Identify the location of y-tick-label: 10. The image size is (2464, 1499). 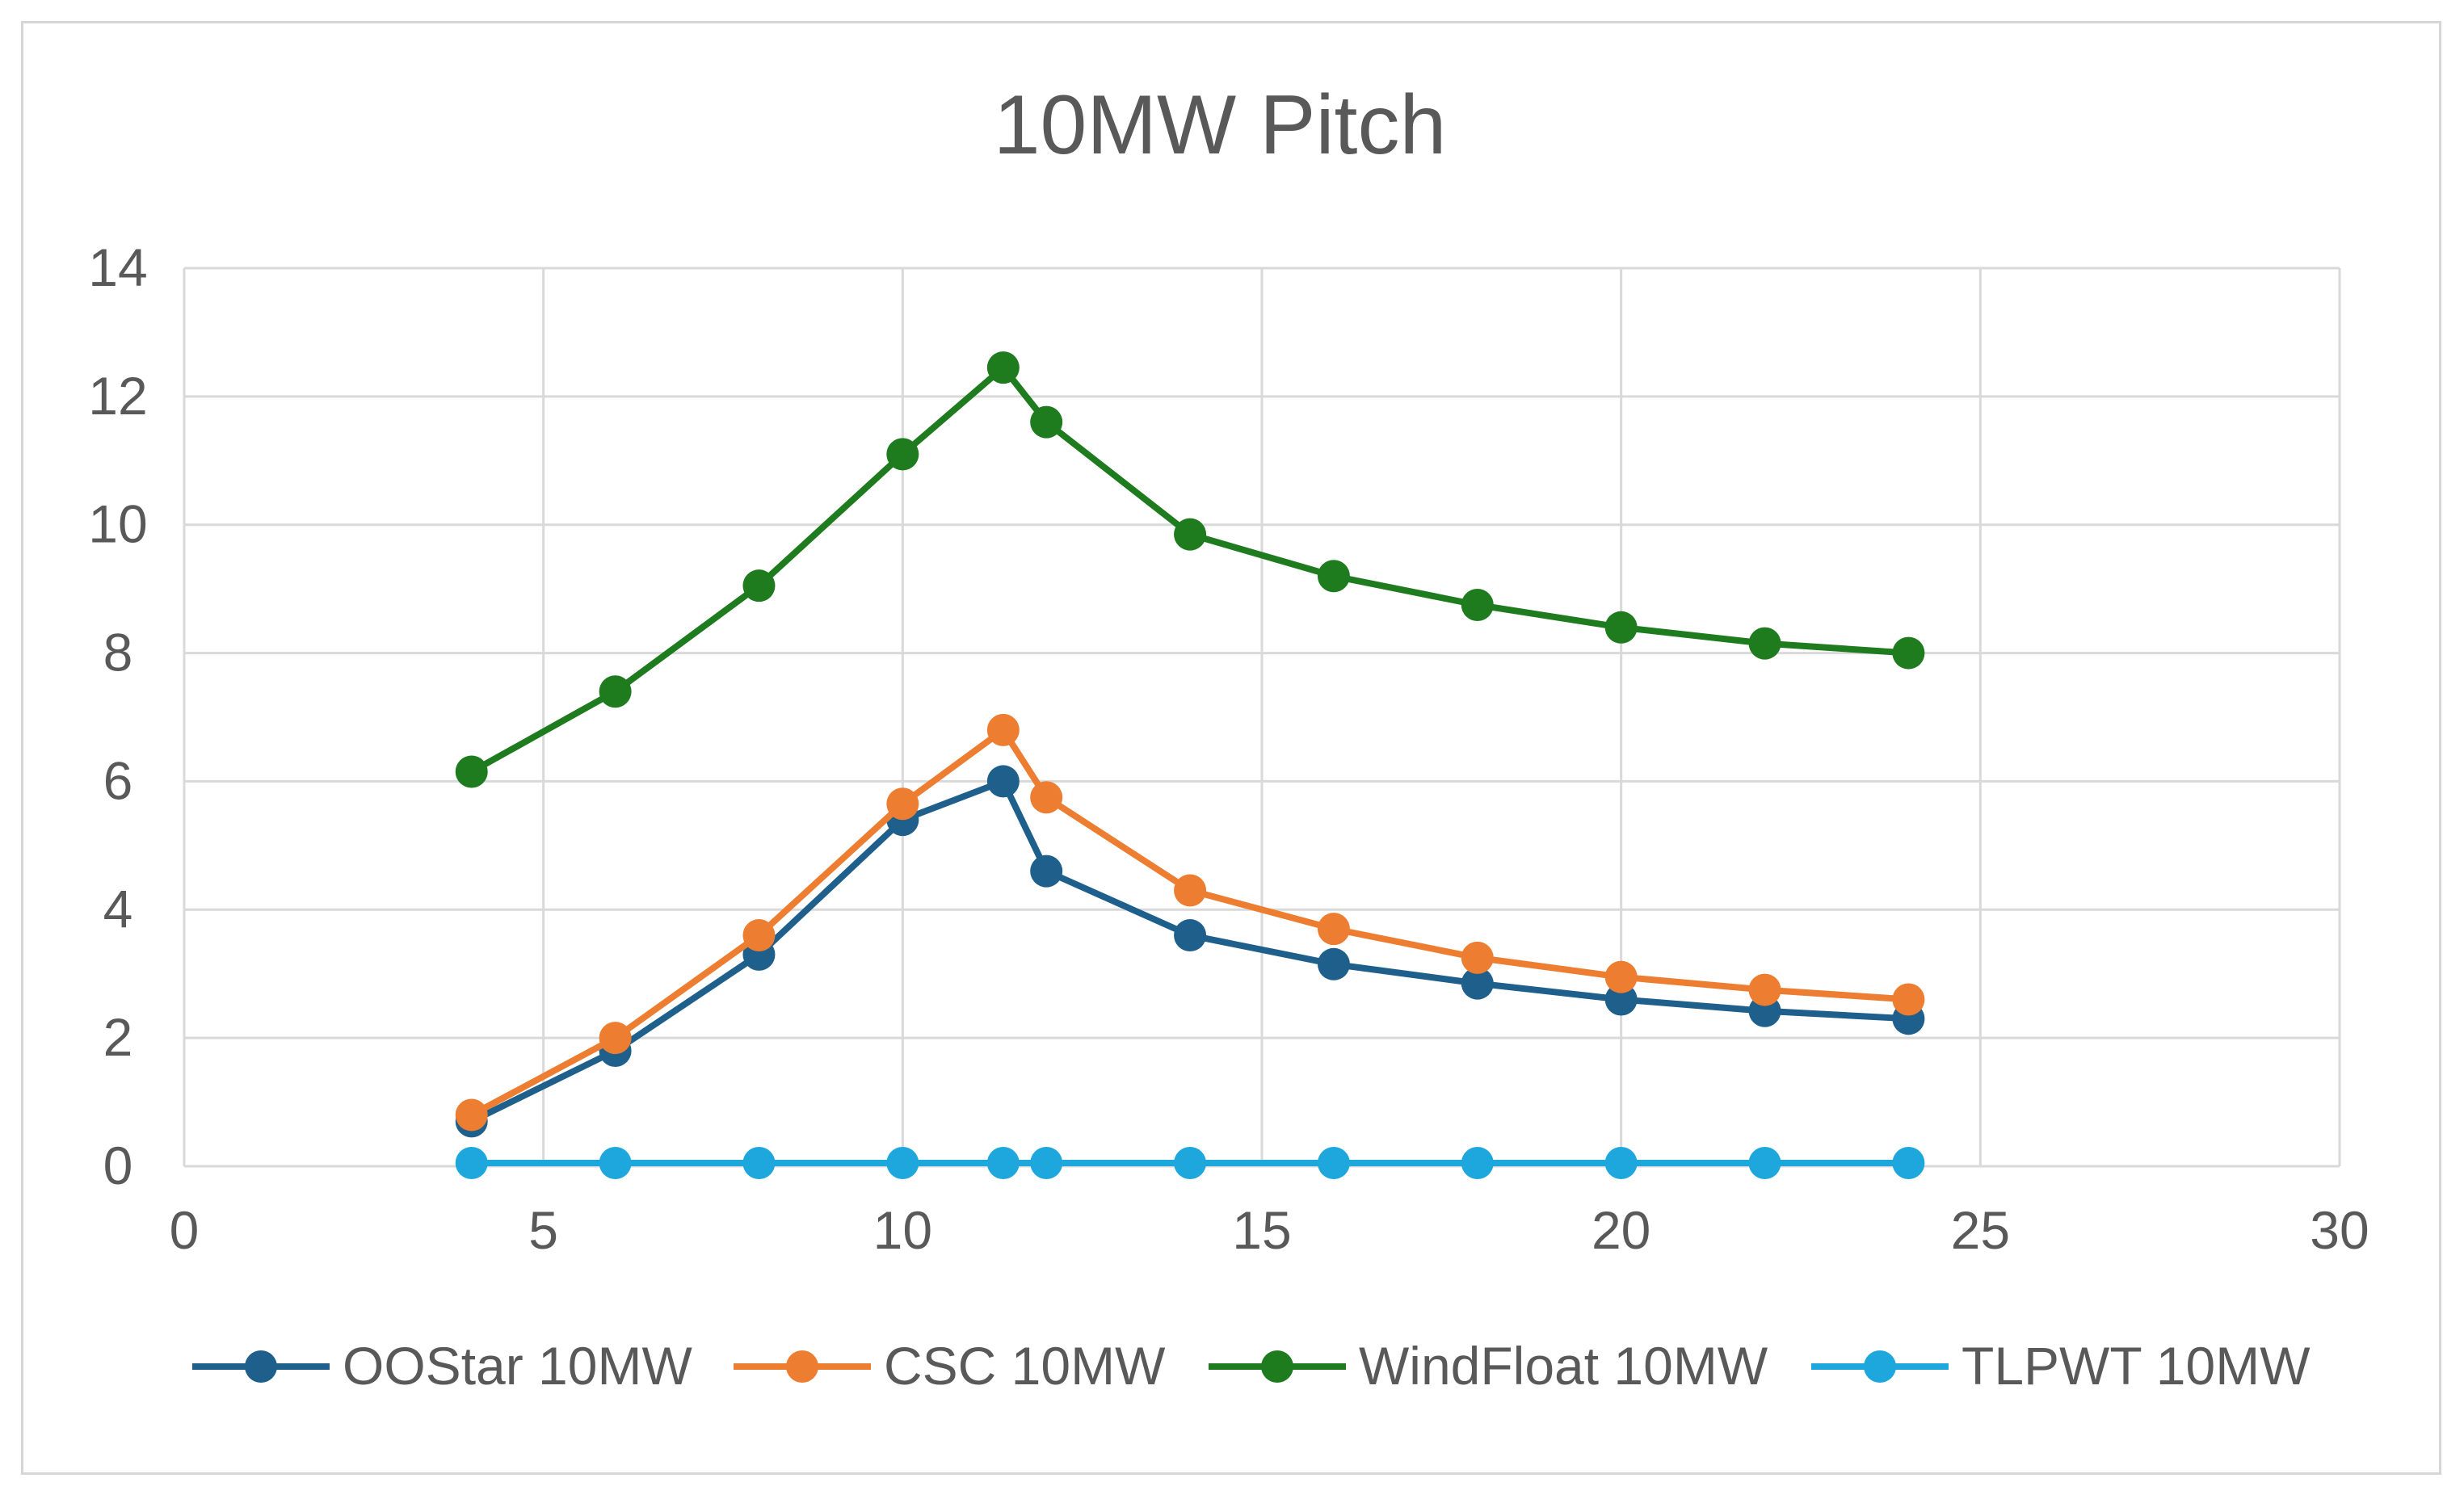
(117, 524).